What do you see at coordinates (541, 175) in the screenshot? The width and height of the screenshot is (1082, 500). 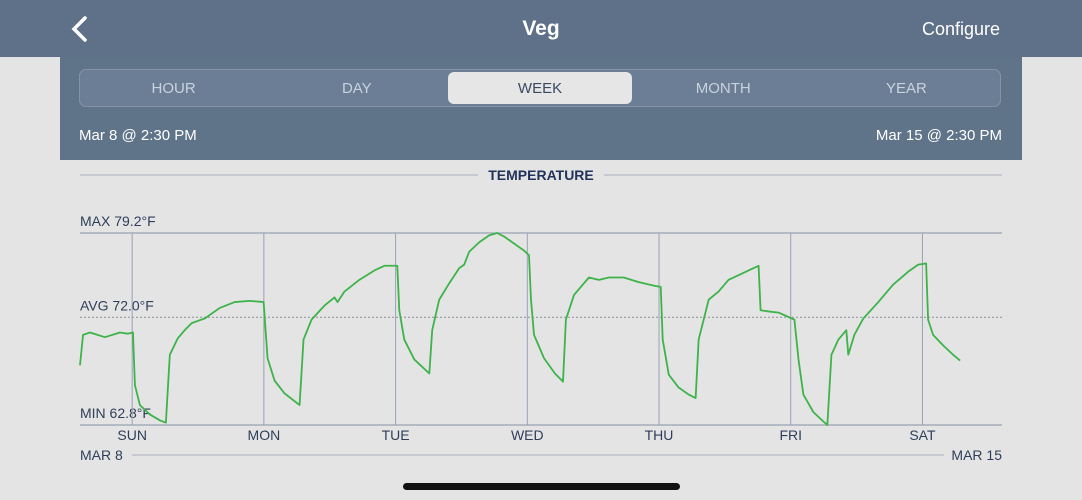 I see `chart-title: TEMPERATURE` at bounding box center [541, 175].